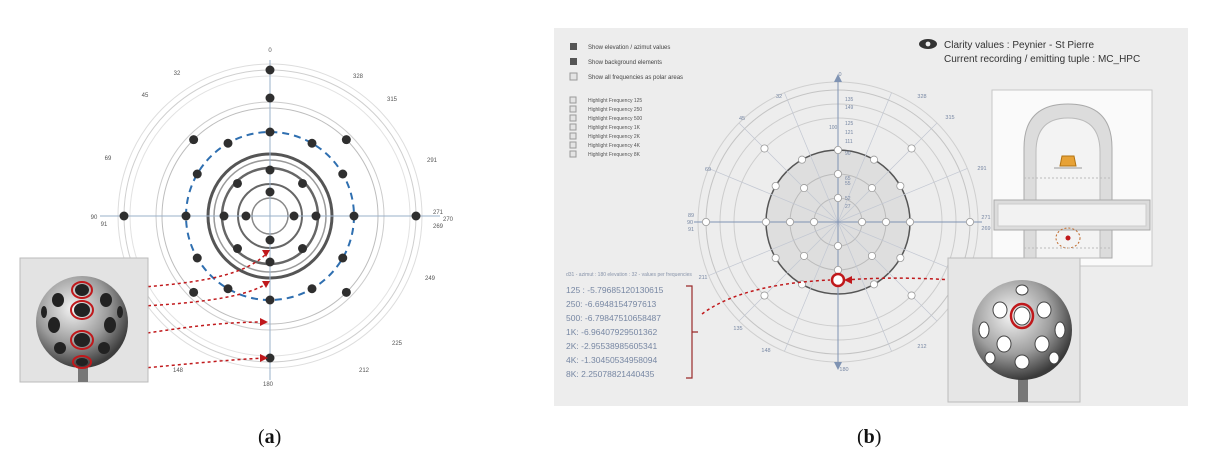 Image resolution: width=1210 pixels, height=464 pixels. I want to click on tick-label: 249, so click(430, 279).